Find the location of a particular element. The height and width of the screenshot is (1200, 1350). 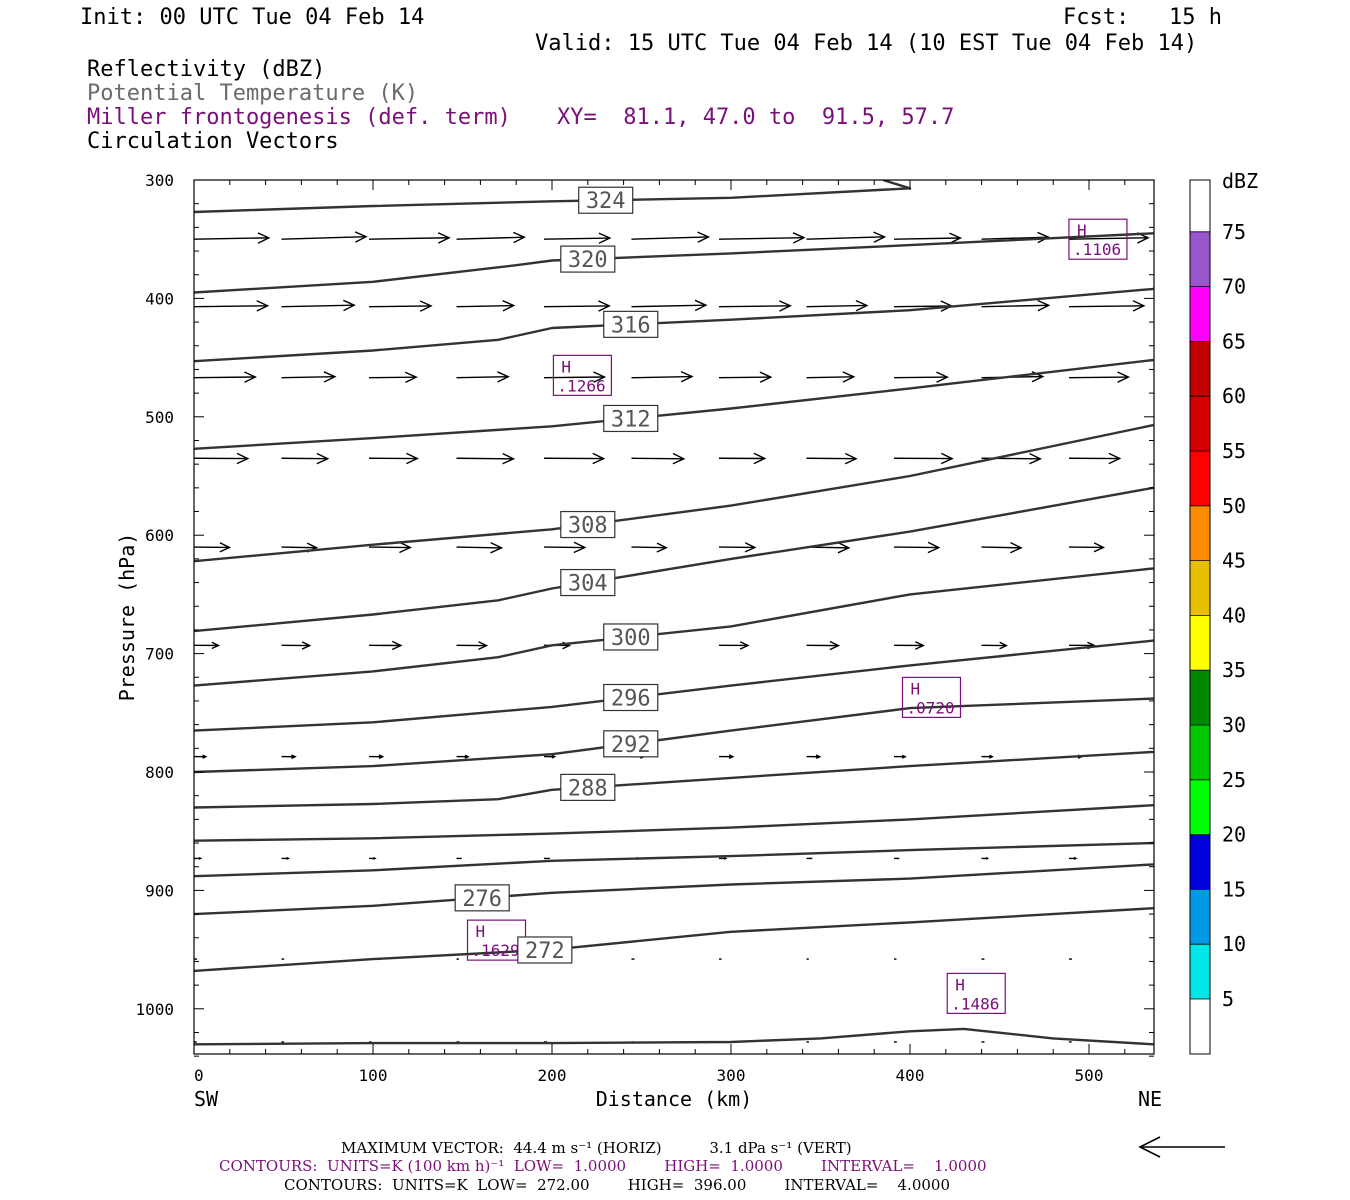

isentrope-label-288: 288 is located at coordinates (588, 788).